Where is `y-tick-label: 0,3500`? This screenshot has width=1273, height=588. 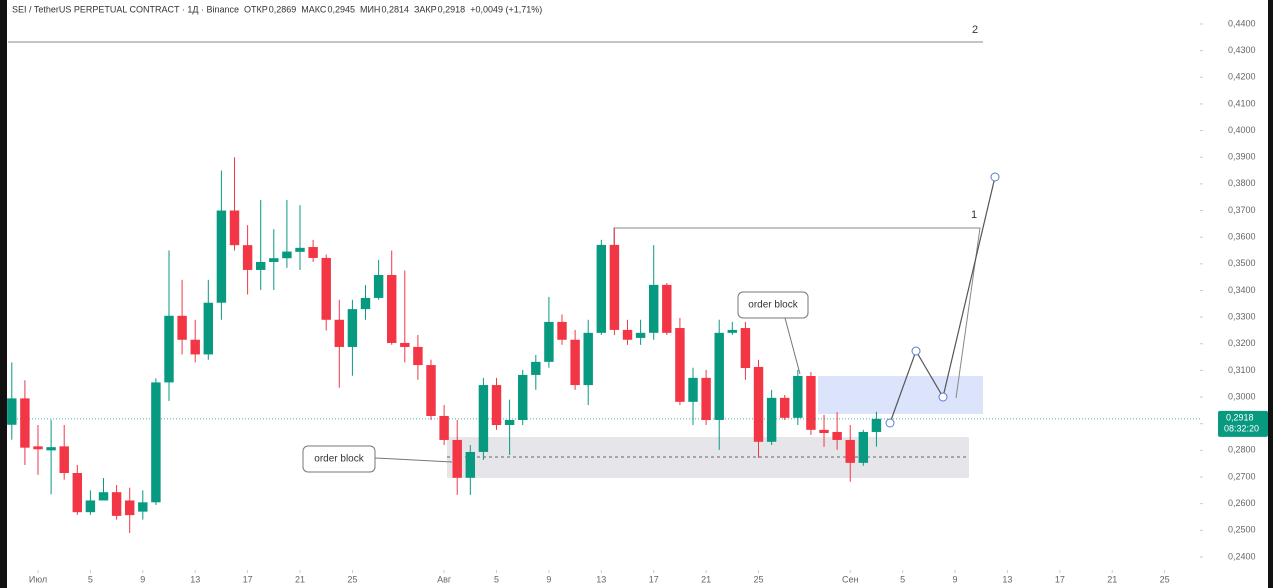
y-tick-label: 0,3500 is located at coordinates (1242, 263).